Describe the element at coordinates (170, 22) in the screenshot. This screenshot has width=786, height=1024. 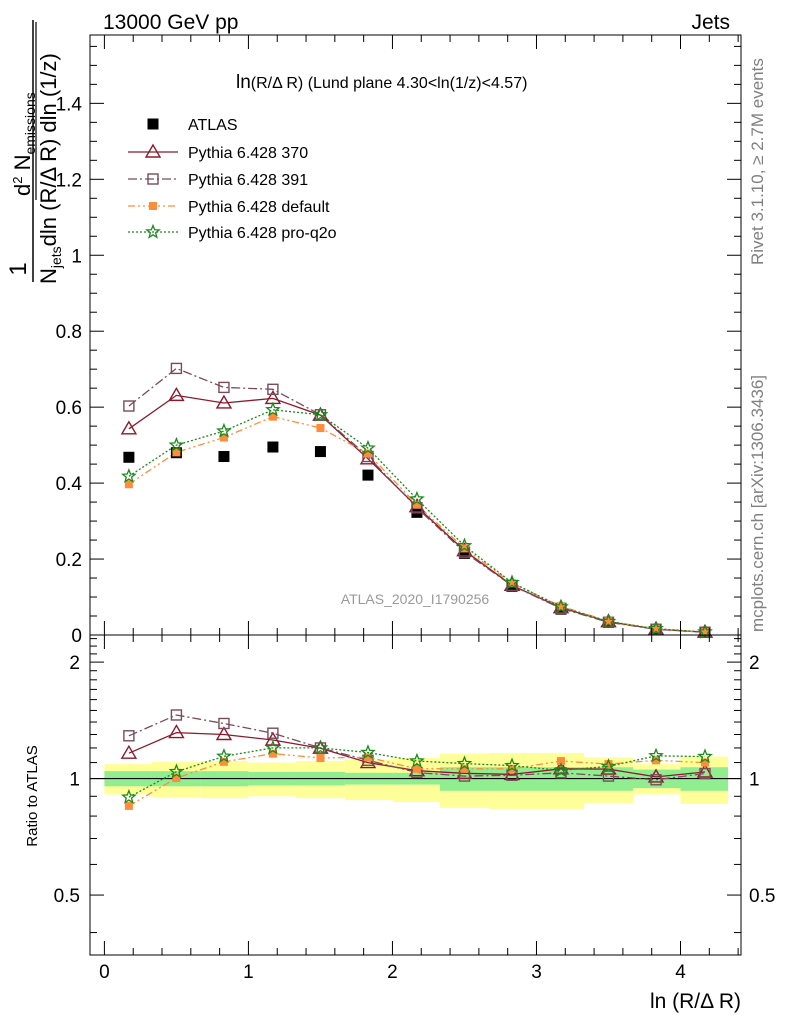
I see `header-left: 13000 GeV pp` at that location.